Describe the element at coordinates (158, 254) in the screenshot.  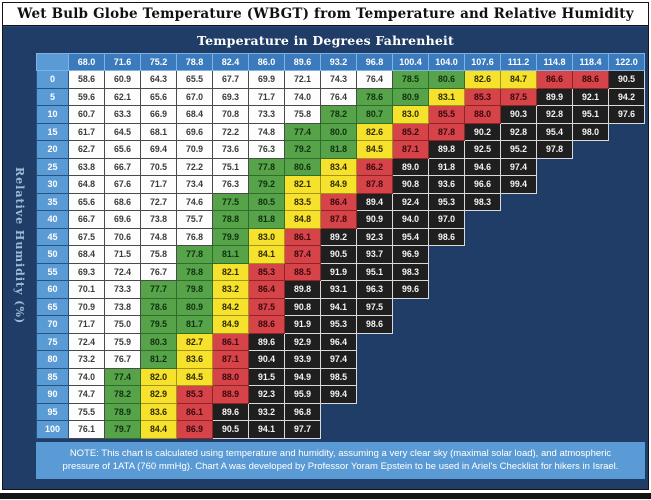
I see `wbgt-cell: 75.8` at that location.